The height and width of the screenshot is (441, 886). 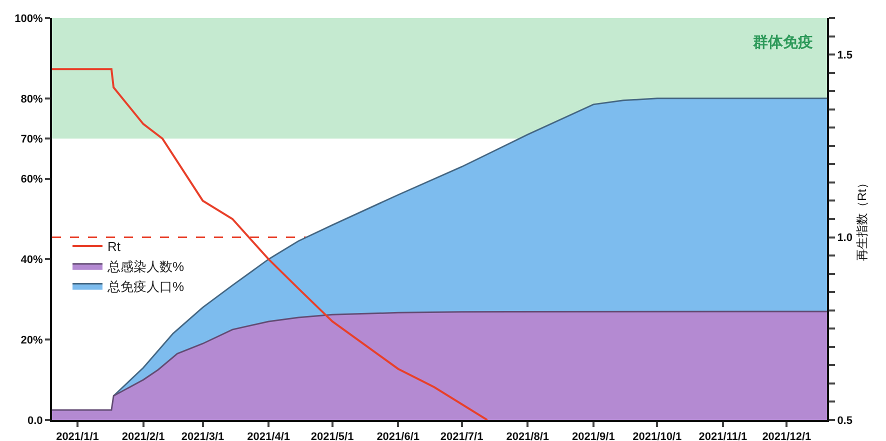 What do you see at coordinates (143, 436) in the screenshot?
I see `x-tick-label: 2021/2/1` at bounding box center [143, 436].